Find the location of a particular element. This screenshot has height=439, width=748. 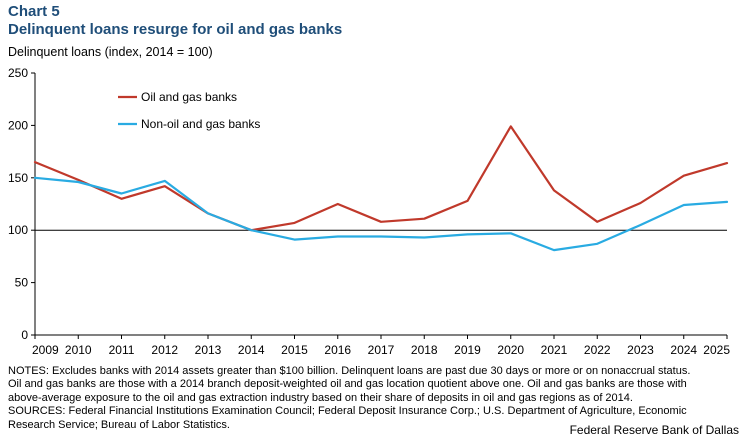

legend-item-non-oil-and-gas: Non-oil and gas banks is located at coordinates (189, 124).